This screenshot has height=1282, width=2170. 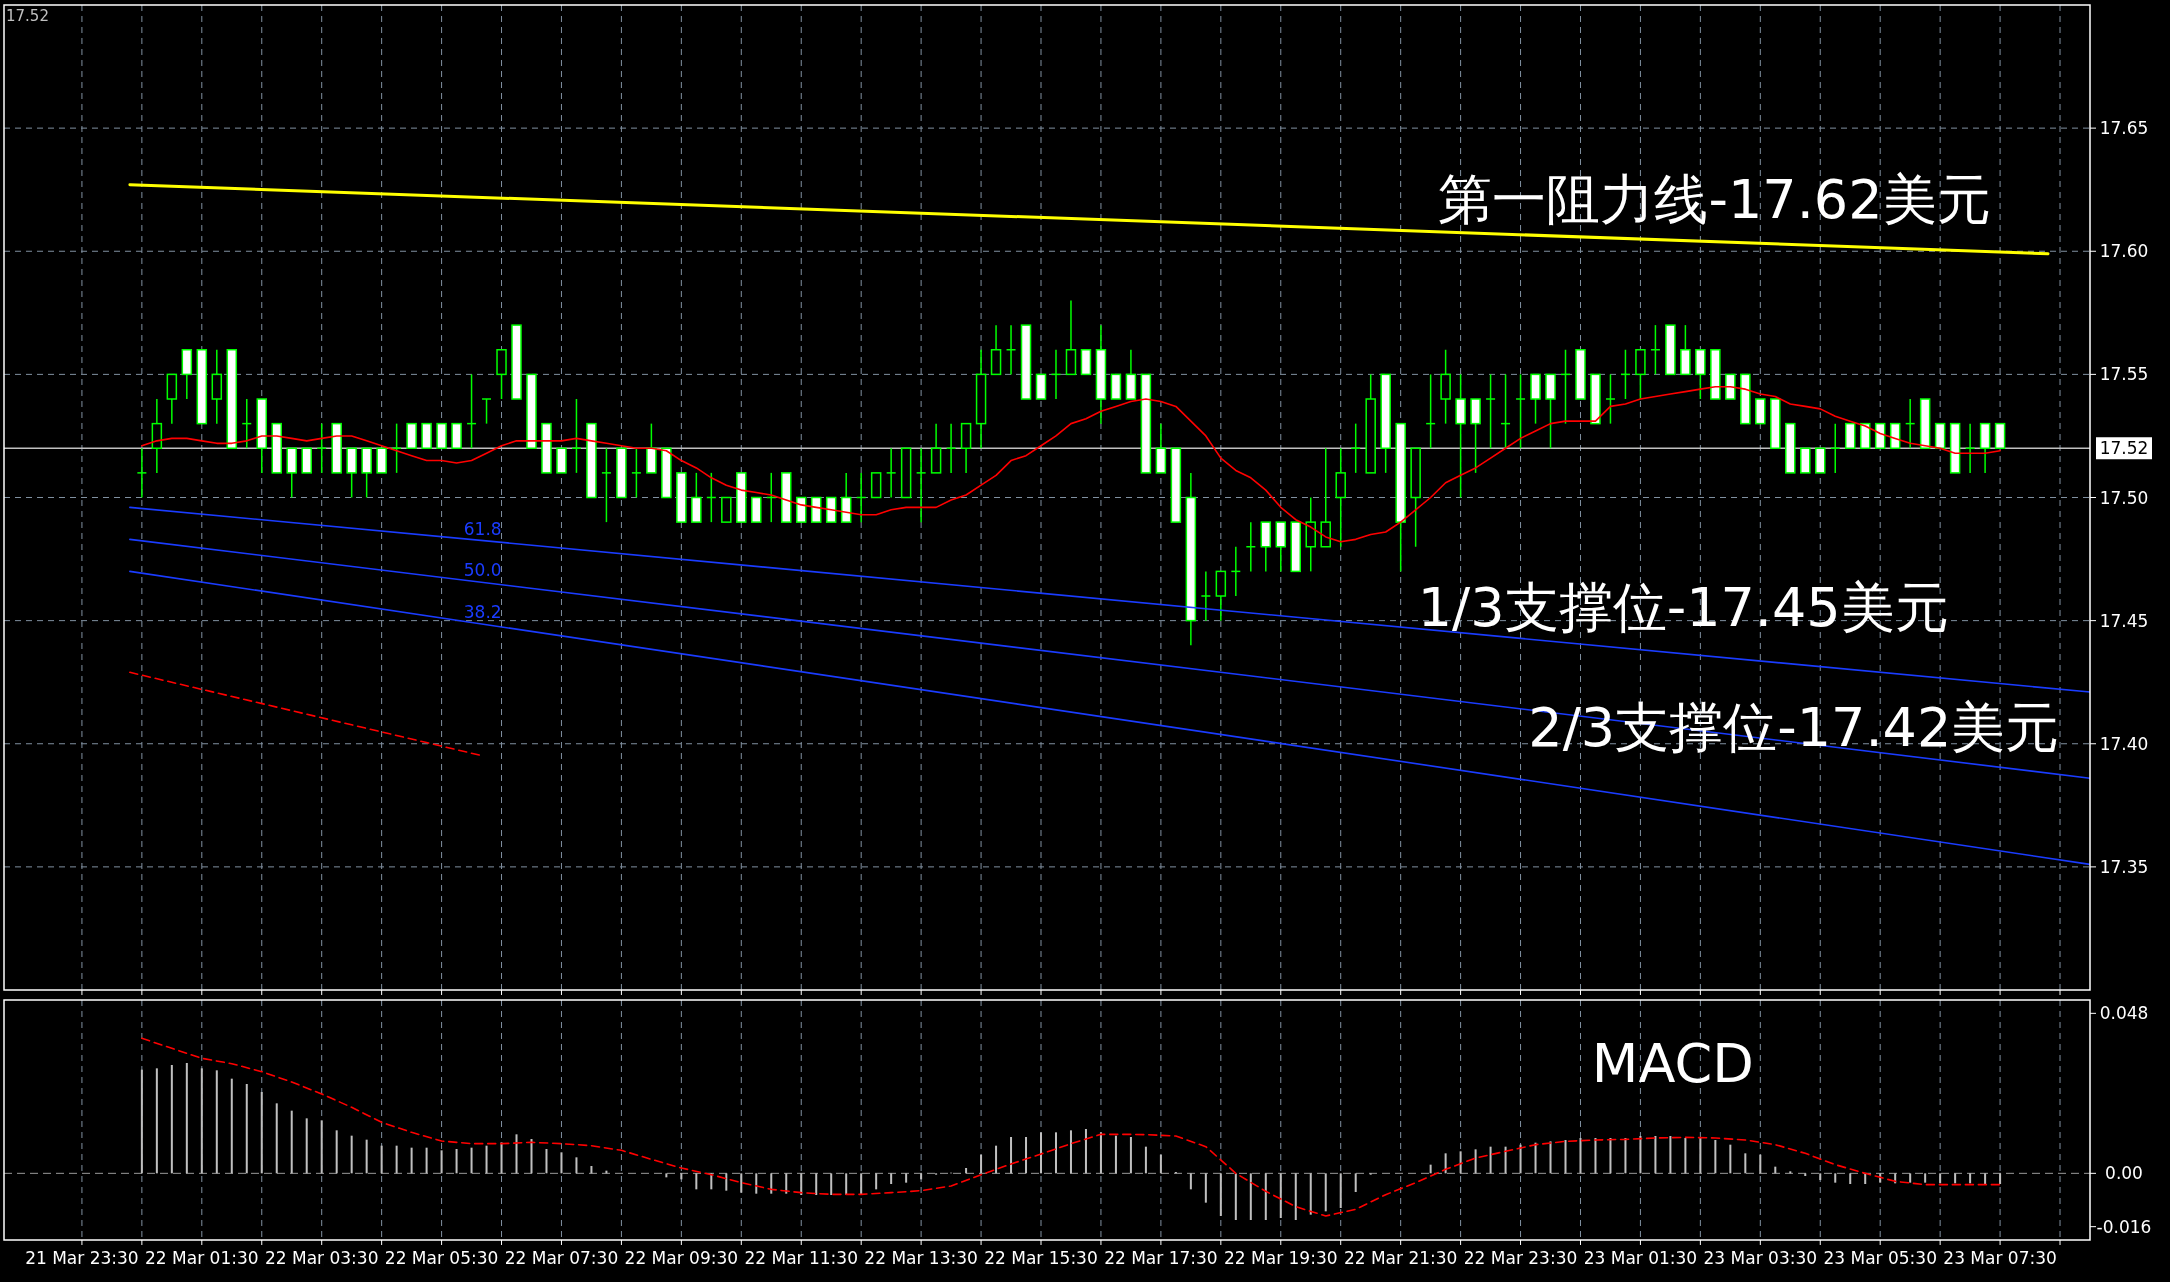 I want to click on series-label: 50.0, so click(x=482, y=570).